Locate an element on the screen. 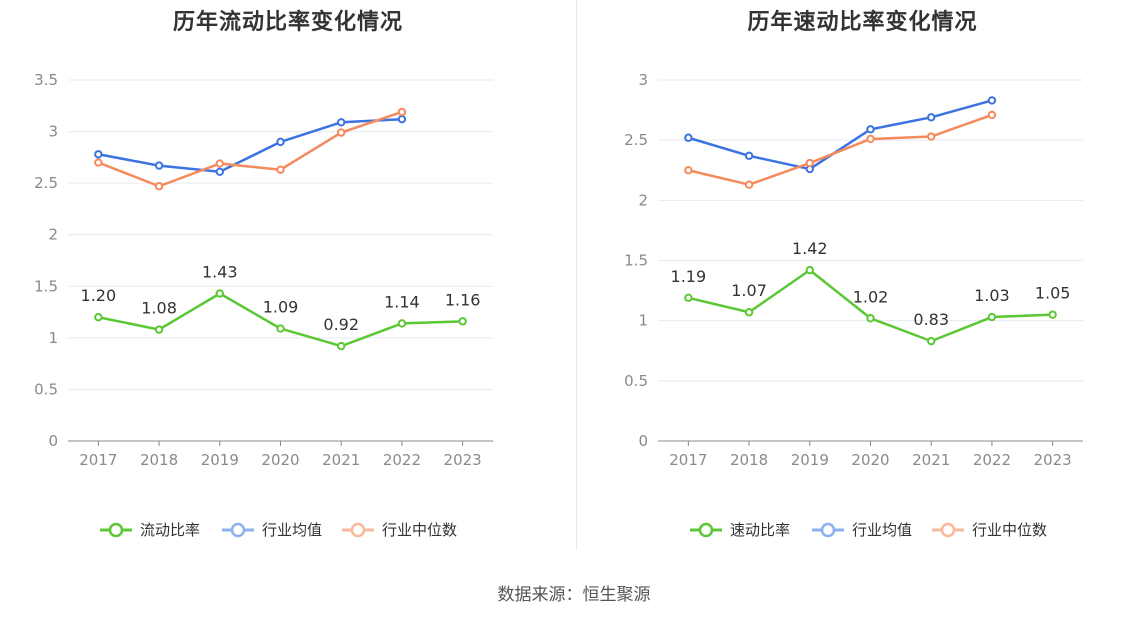  data-label: 1.05 is located at coordinates (1053, 293).